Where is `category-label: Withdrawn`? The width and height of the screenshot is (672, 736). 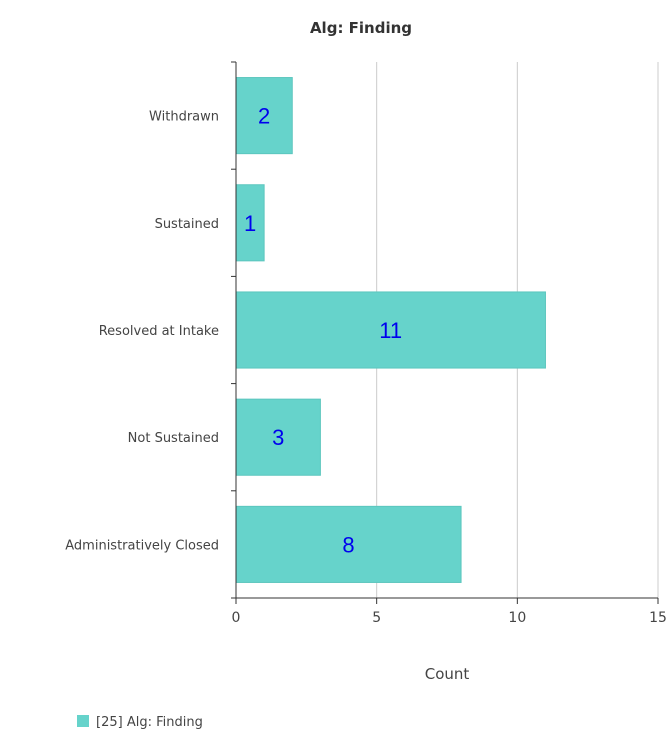 category-label: Withdrawn is located at coordinates (184, 117).